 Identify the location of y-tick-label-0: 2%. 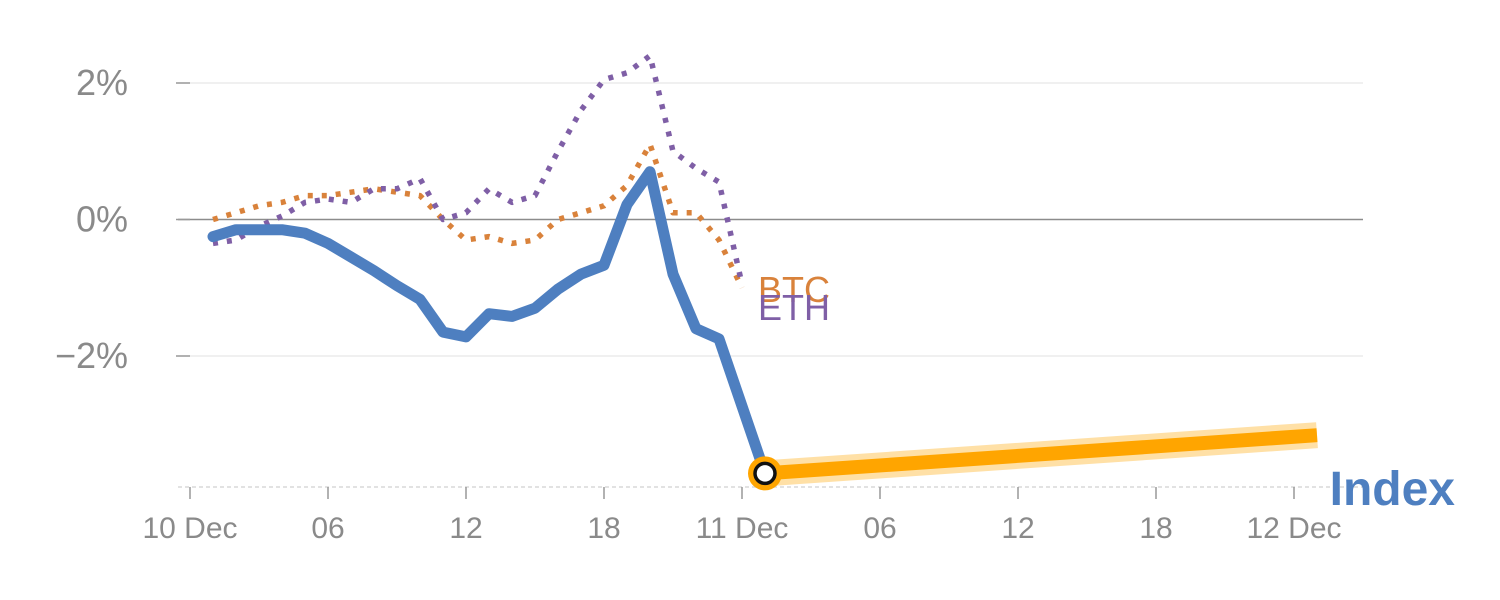
(102, 82).